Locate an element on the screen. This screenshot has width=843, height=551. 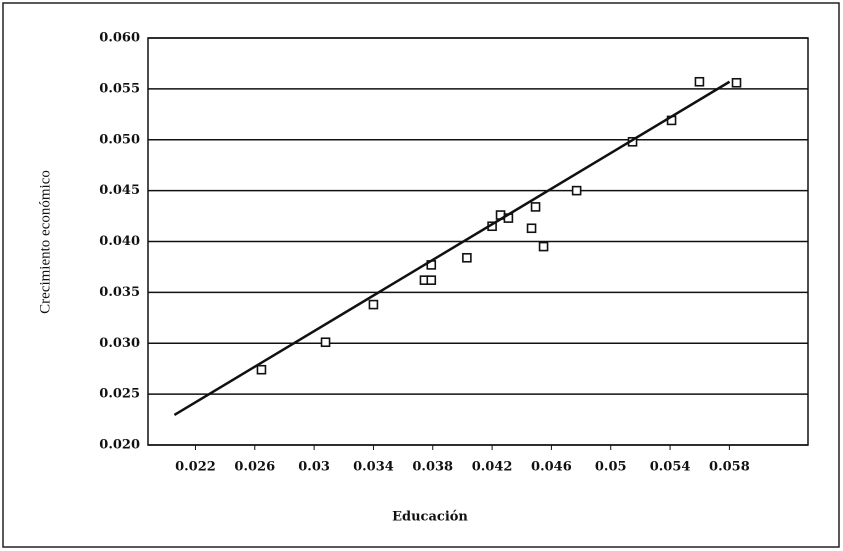
x-tick-label: 0.03 is located at coordinates (314, 467).